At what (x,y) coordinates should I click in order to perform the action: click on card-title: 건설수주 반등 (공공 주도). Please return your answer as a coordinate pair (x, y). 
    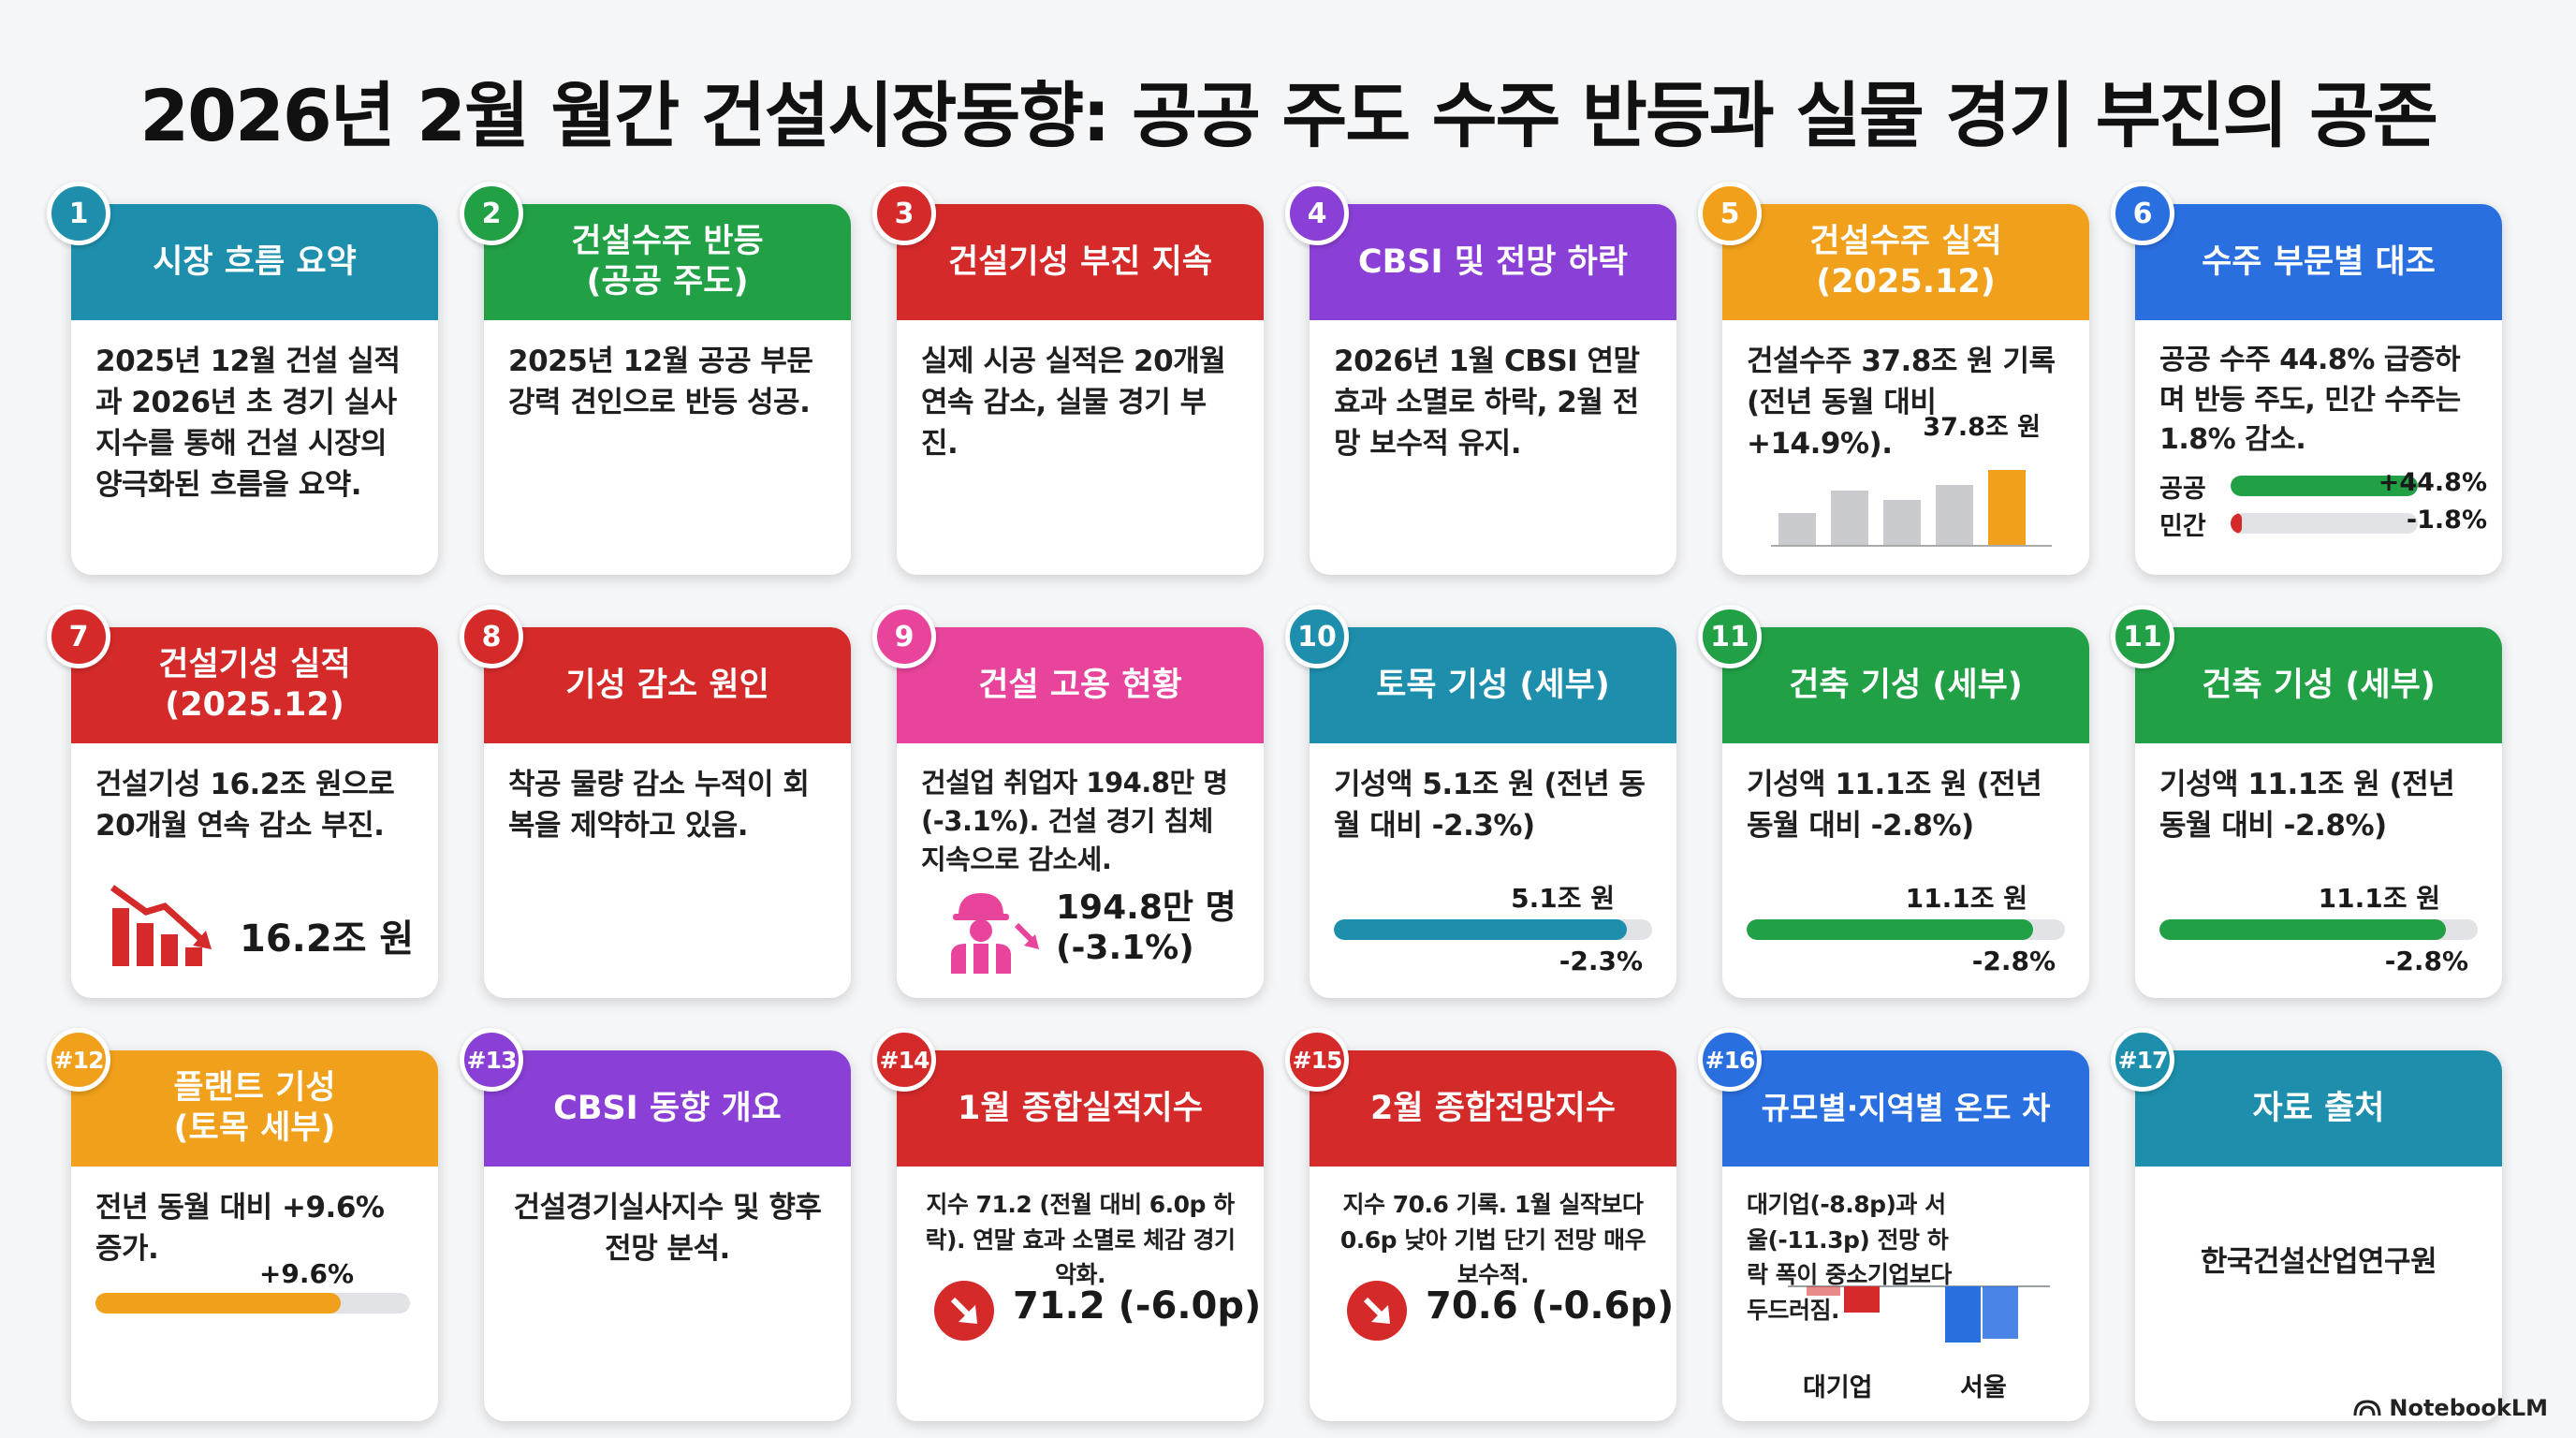
    Looking at the image, I should click on (667, 262).